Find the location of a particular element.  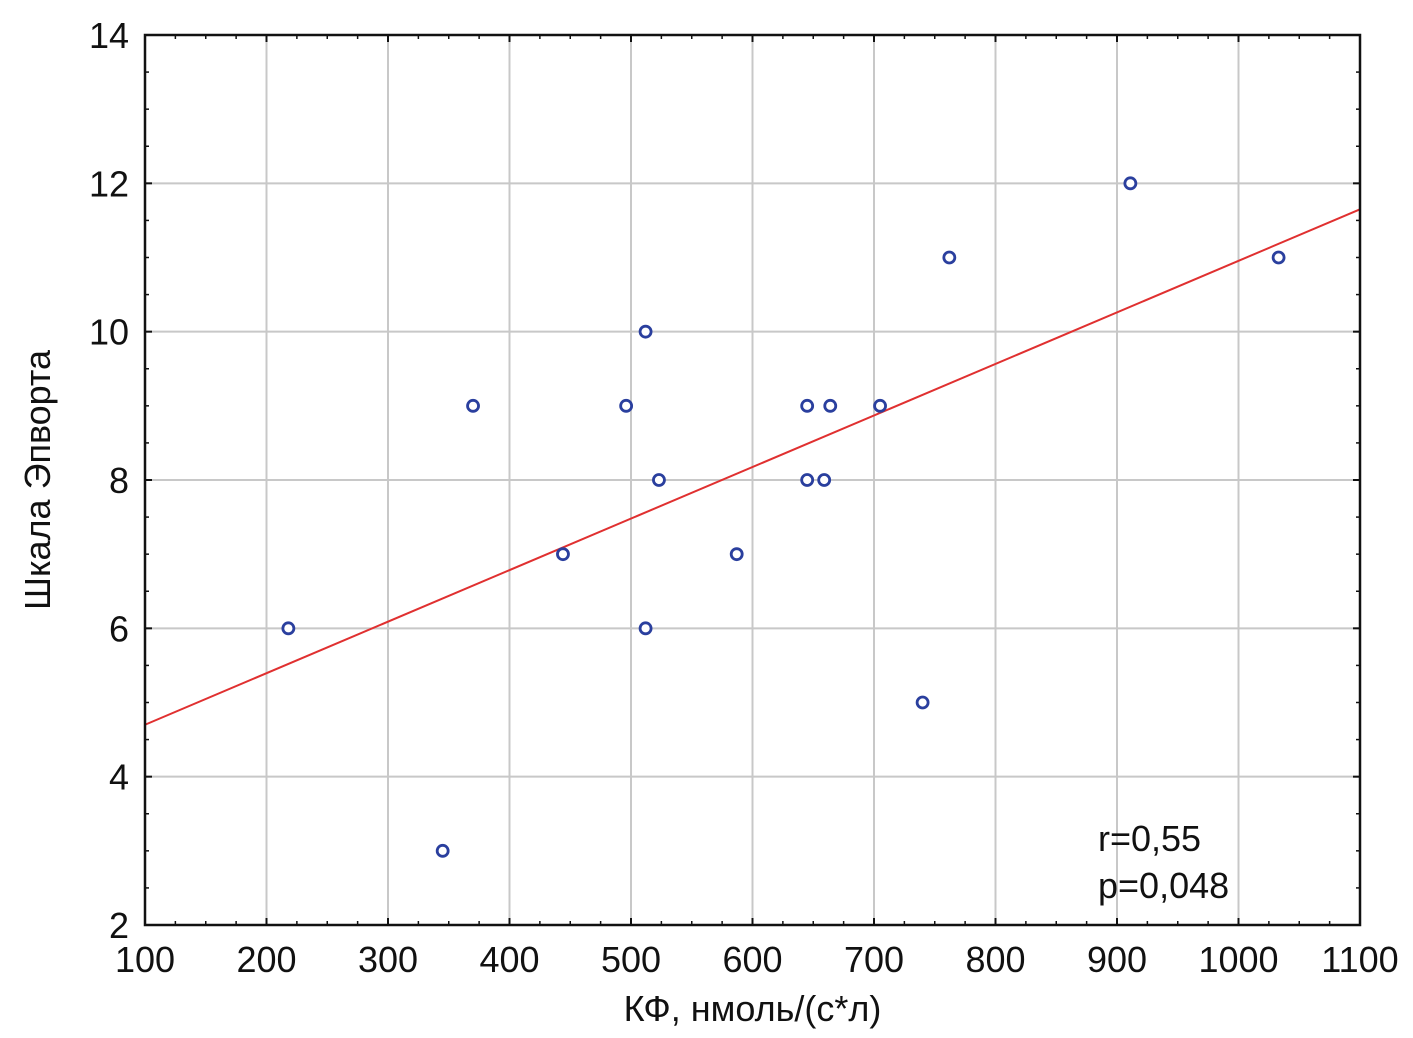

y-tick-label: 10 is located at coordinates (109, 332).